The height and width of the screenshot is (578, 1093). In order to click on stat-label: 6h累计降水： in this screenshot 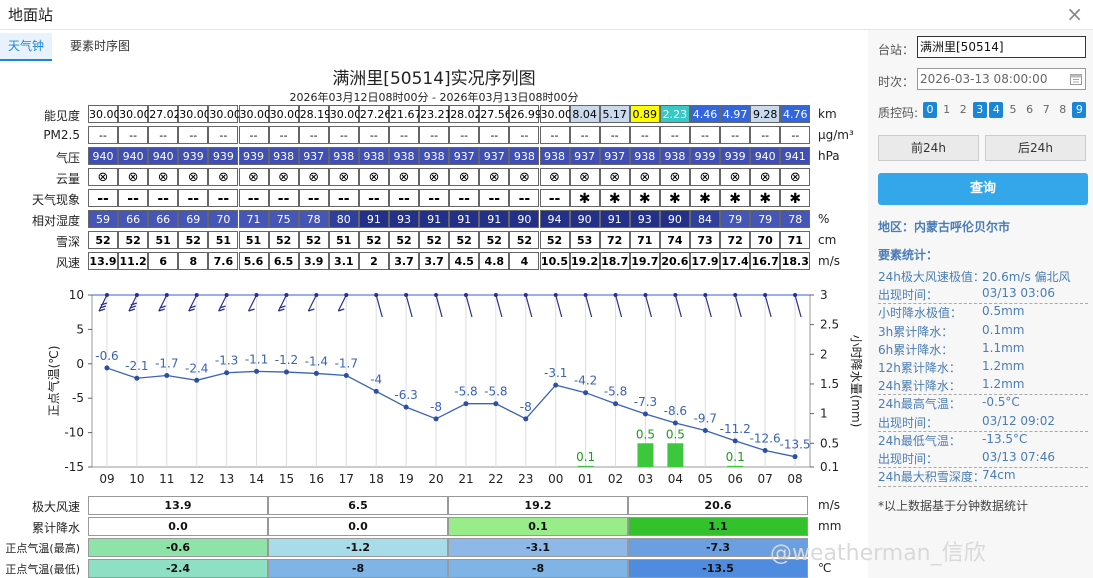, I will do `click(916, 349)`.